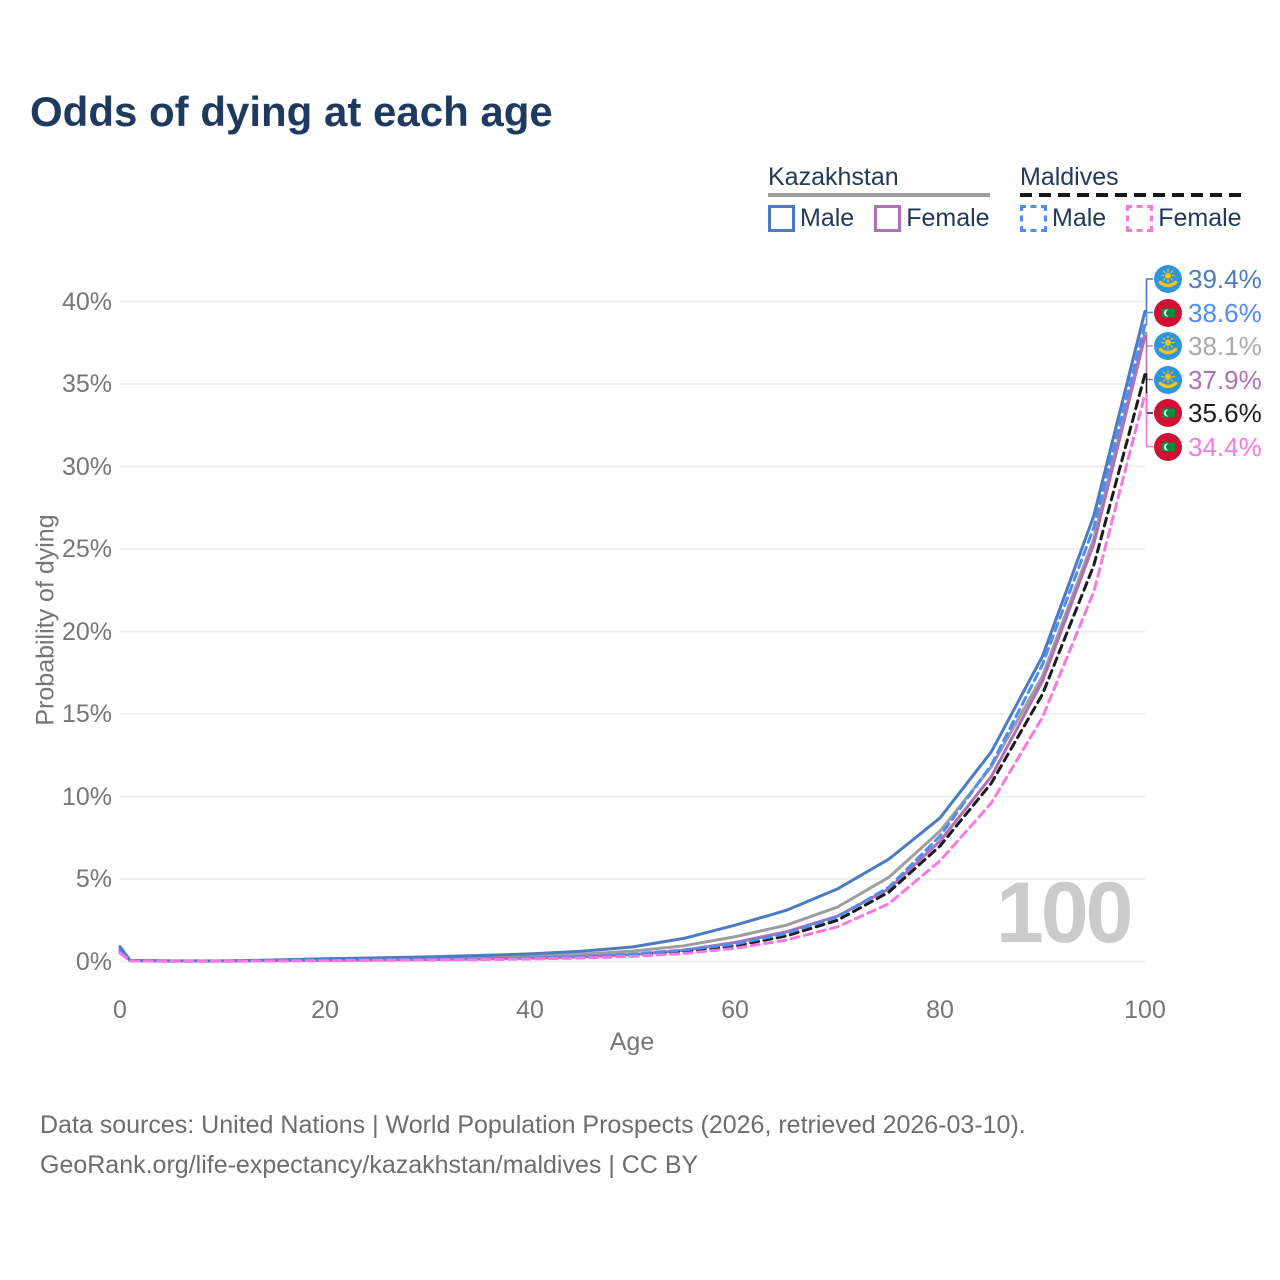  What do you see at coordinates (86, 714) in the screenshot?
I see `y-tick-label: 15%` at bounding box center [86, 714].